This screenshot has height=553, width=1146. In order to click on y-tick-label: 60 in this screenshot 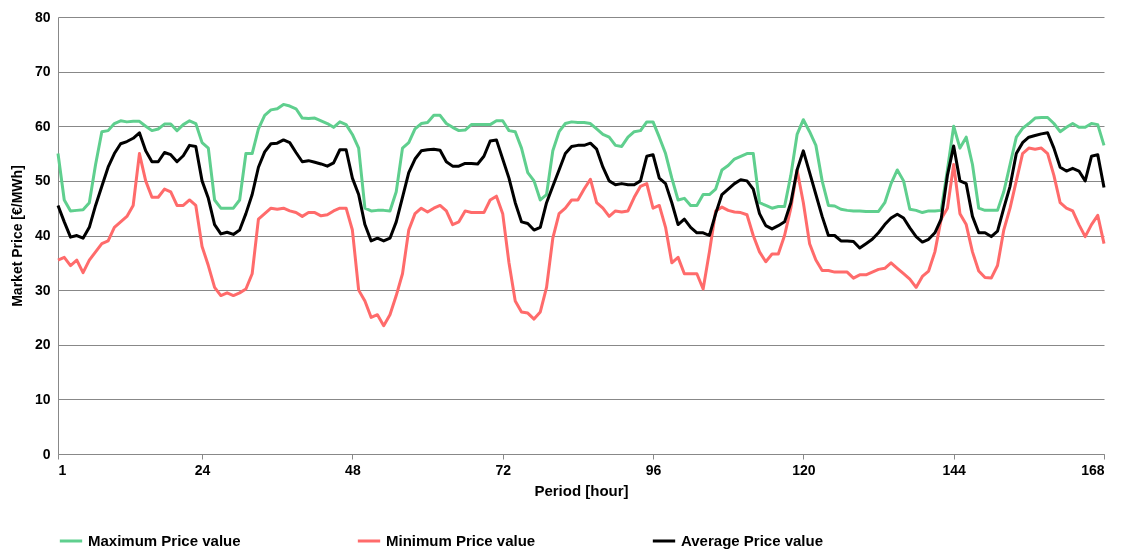, I will do `click(42, 125)`.